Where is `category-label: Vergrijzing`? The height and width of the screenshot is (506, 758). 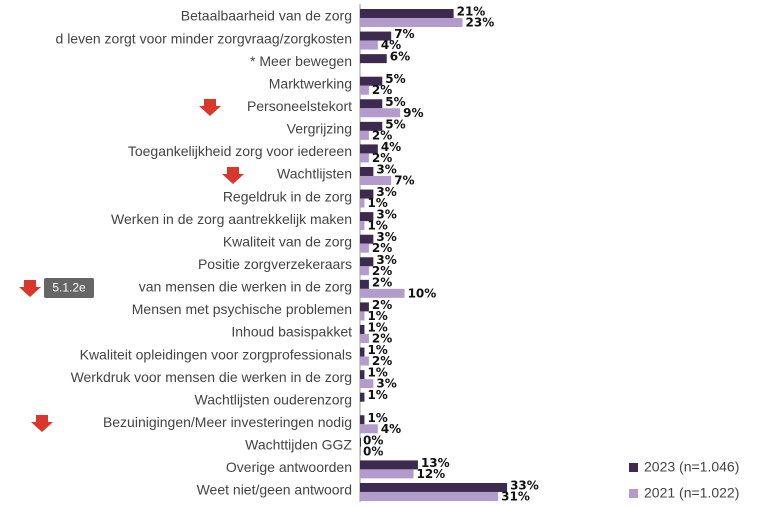
category-label: Vergrijzing is located at coordinates (319, 129).